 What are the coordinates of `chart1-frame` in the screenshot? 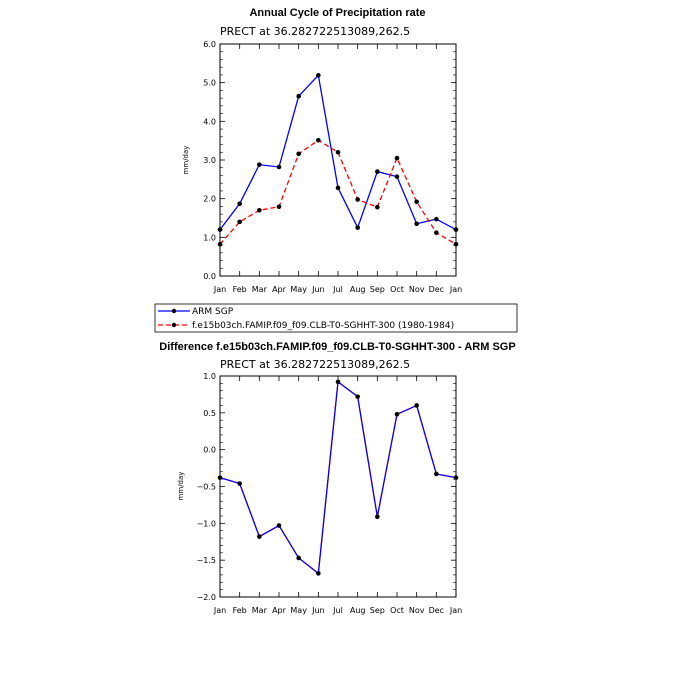 It's located at (338, 160).